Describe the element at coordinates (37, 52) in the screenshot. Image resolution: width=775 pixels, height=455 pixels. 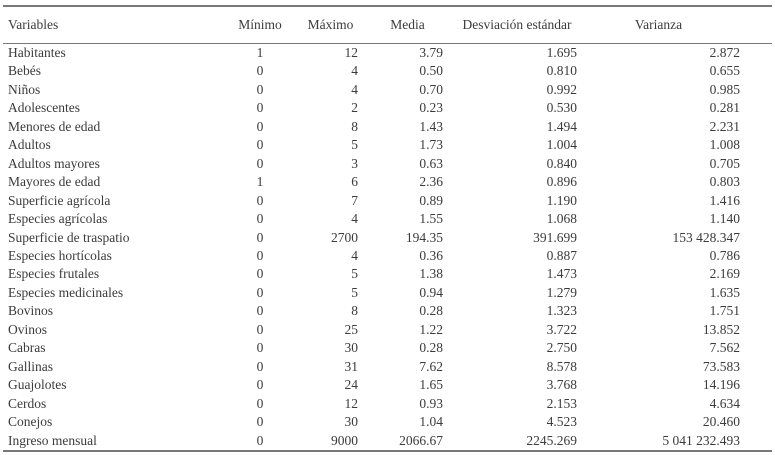
I see `variable-name-cell: Habitantes` at that location.